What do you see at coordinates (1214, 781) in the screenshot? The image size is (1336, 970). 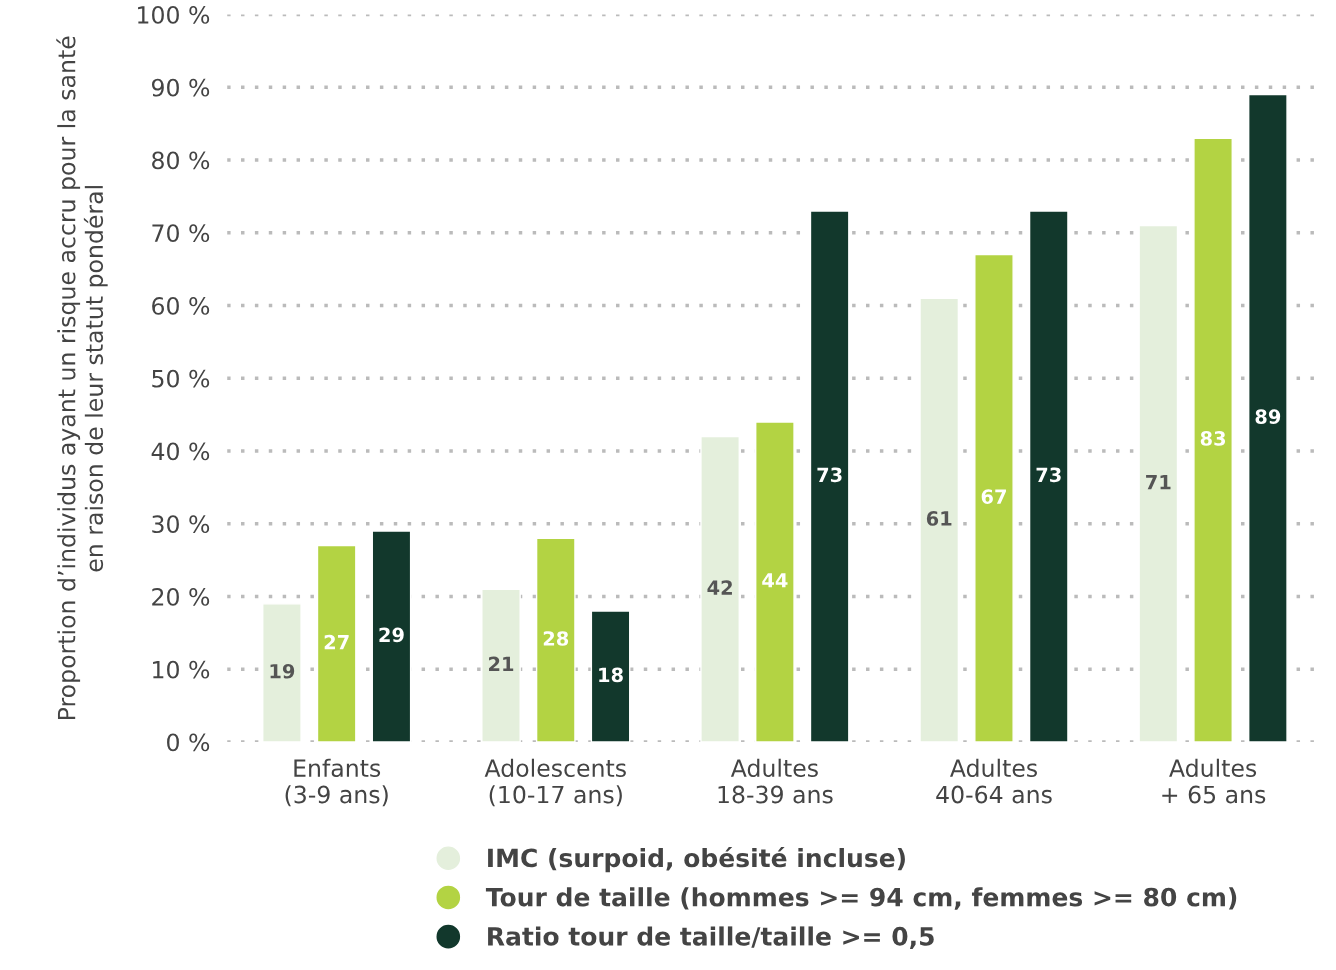 I see `x-tick-label: Adultes + 65 ans` at bounding box center [1214, 781].